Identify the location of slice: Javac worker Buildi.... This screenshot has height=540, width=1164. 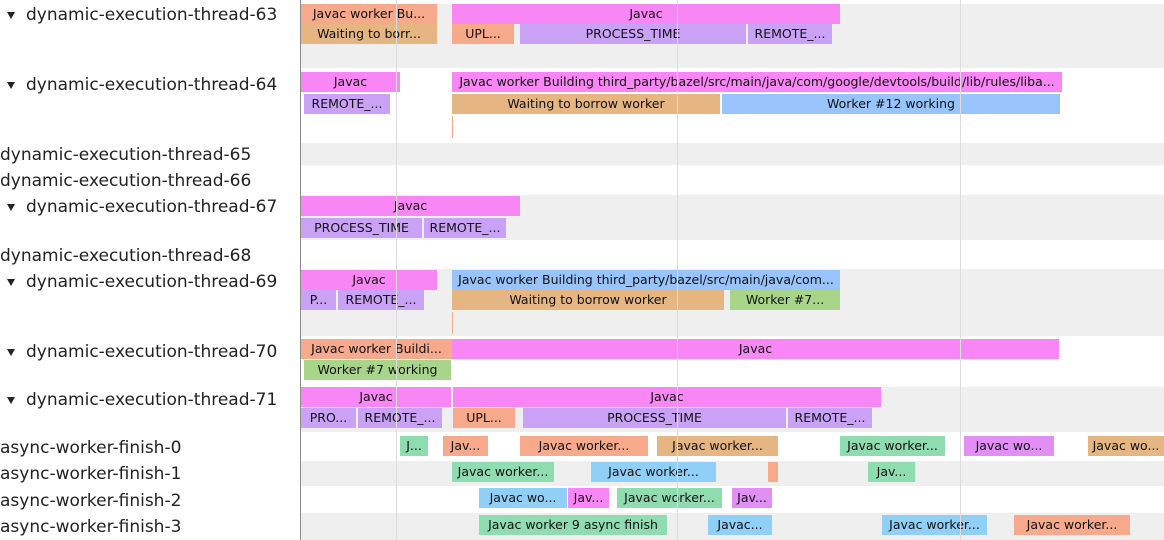
(376, 349).